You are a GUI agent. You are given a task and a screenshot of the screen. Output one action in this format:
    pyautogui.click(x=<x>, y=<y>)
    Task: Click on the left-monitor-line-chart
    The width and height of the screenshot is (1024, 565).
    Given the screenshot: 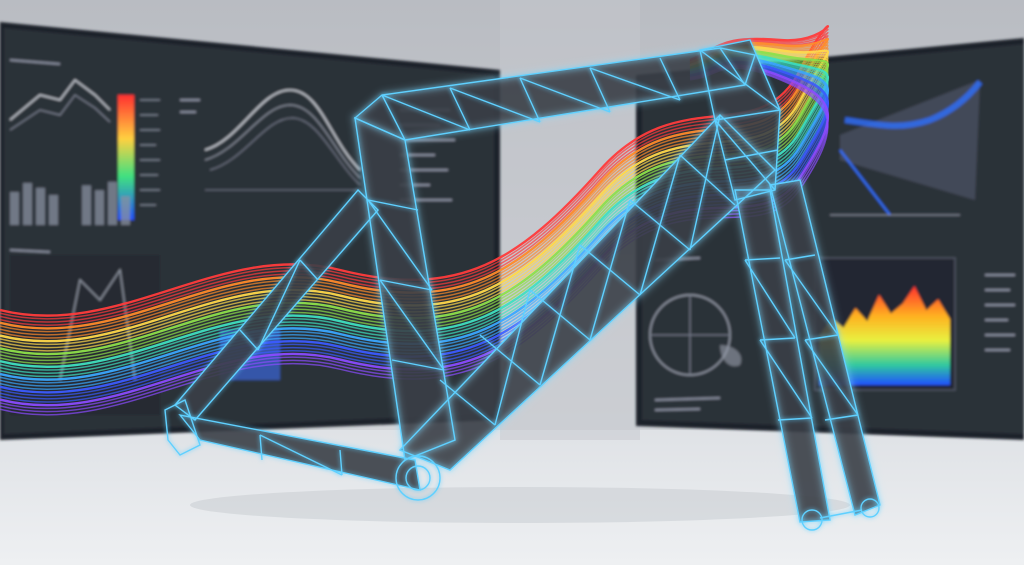 What is the action you would take?
    pyautogui.click(x=60, y=99)
    